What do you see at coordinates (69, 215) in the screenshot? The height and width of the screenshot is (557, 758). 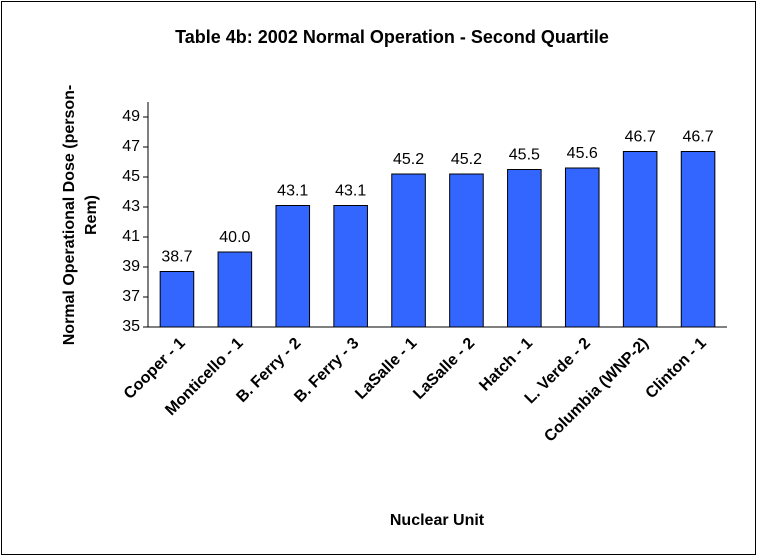 I see `y-axis-label: Normal Operational Dose (person-` at bounding box center [69, 215].